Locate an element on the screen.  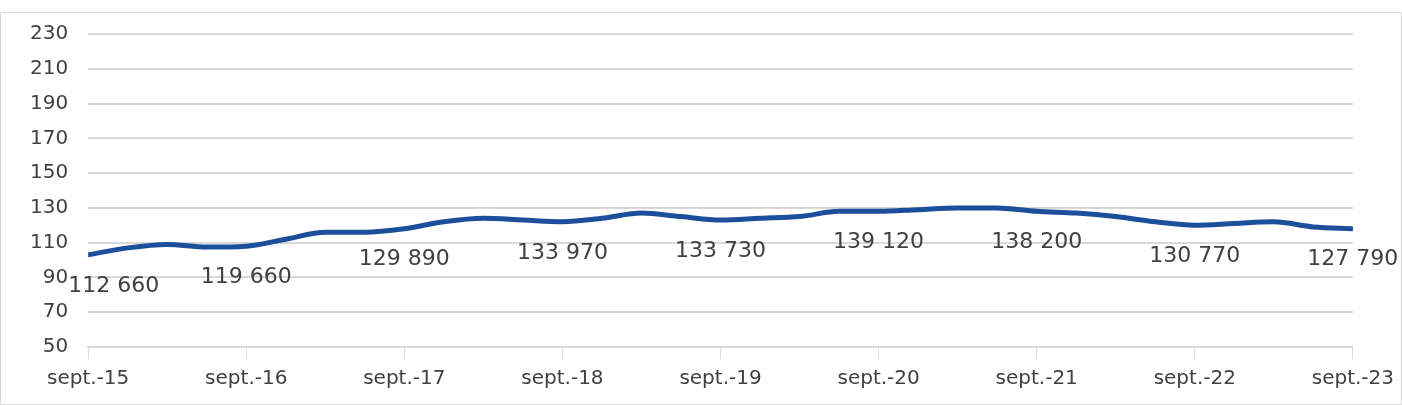
annotation: 130 770 is located at coordinates (1195, 254).